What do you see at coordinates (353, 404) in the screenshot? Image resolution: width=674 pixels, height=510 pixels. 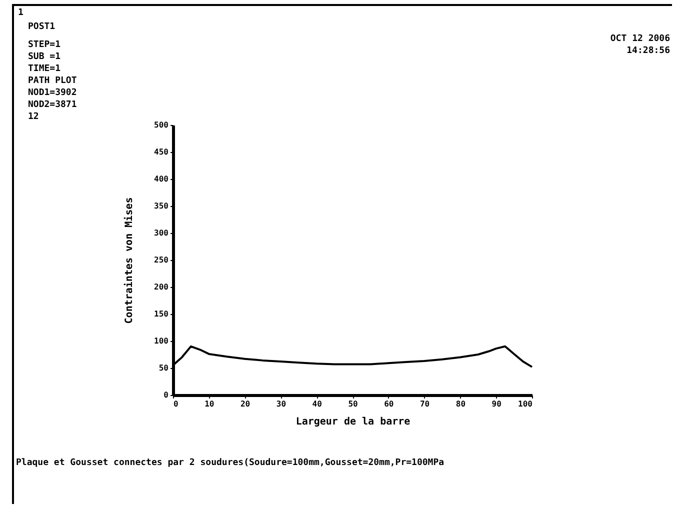 I see `x-tick-label: 50` at bounding box center [353, 404].